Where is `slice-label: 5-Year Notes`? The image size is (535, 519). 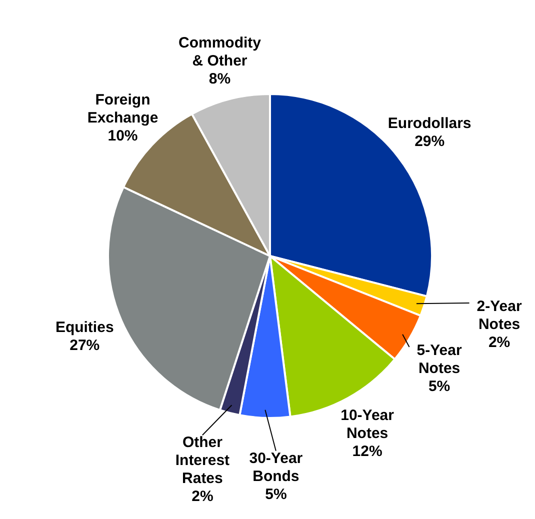
slice-label: 5-Year Notes is located at coordinates (439, 359).